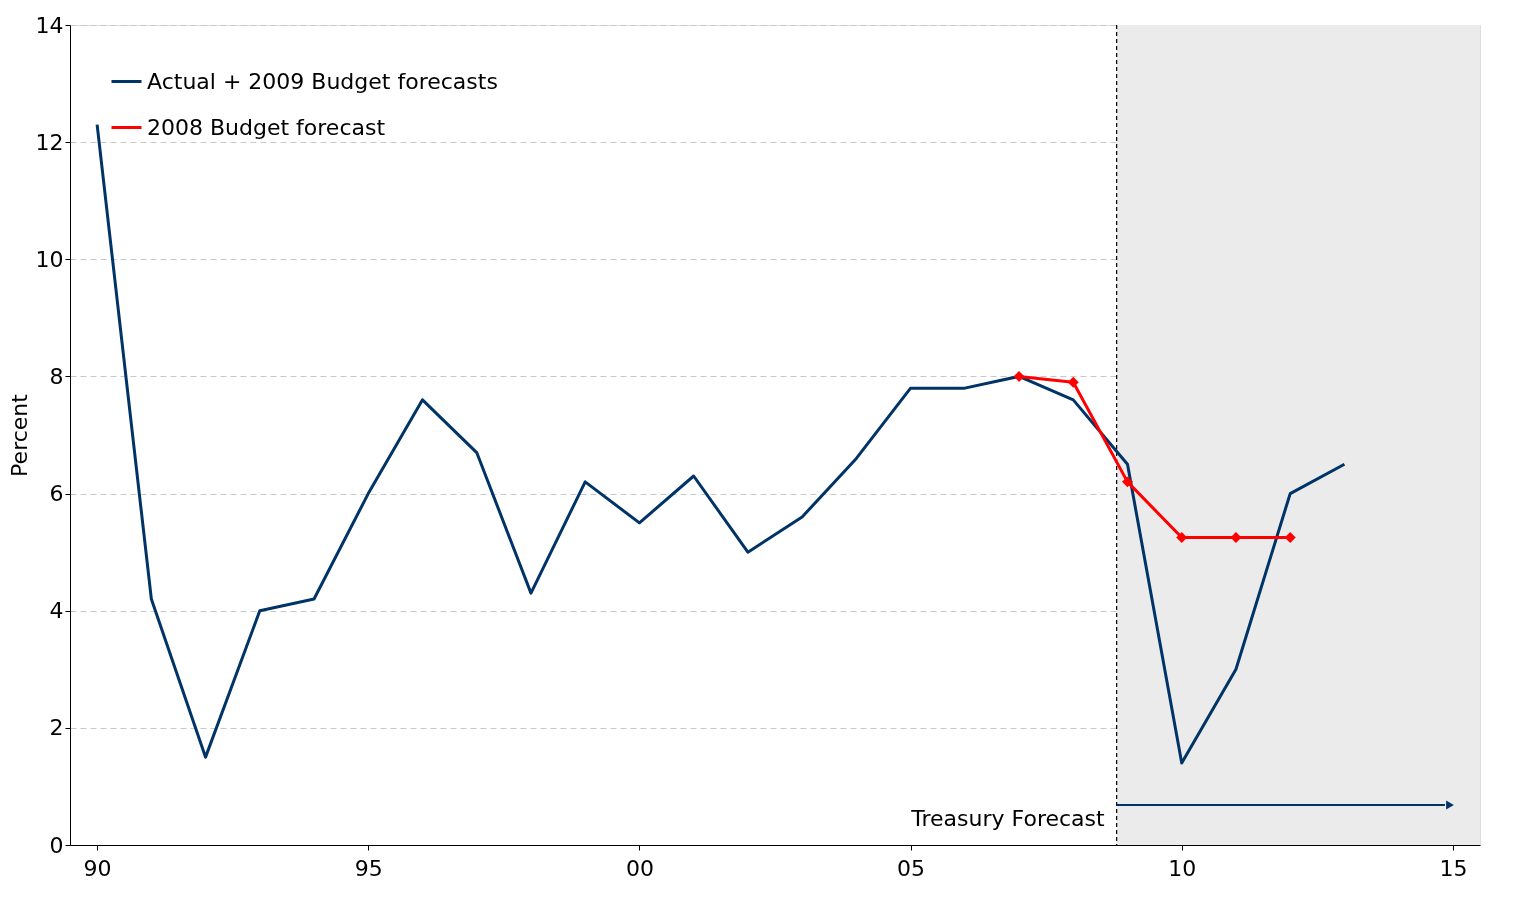 The width and height of the screenshot is (1528, 917). Describe the element at coordinates (56, 728) in the screenshot. I see `y-tick-label: 2` at that location.